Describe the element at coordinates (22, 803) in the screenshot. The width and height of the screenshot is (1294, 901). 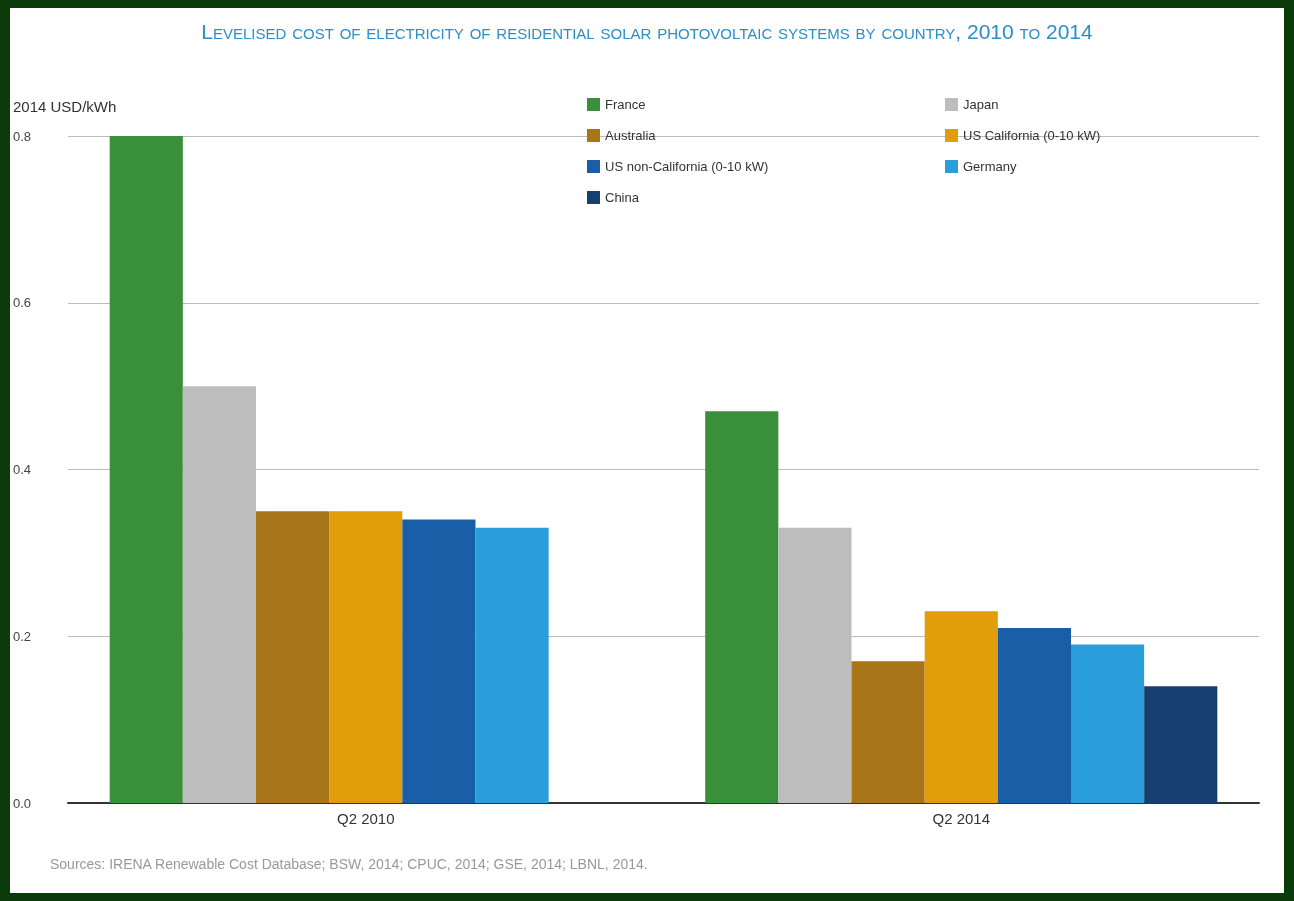
I see `y-tick-label: 0.0` at that location.